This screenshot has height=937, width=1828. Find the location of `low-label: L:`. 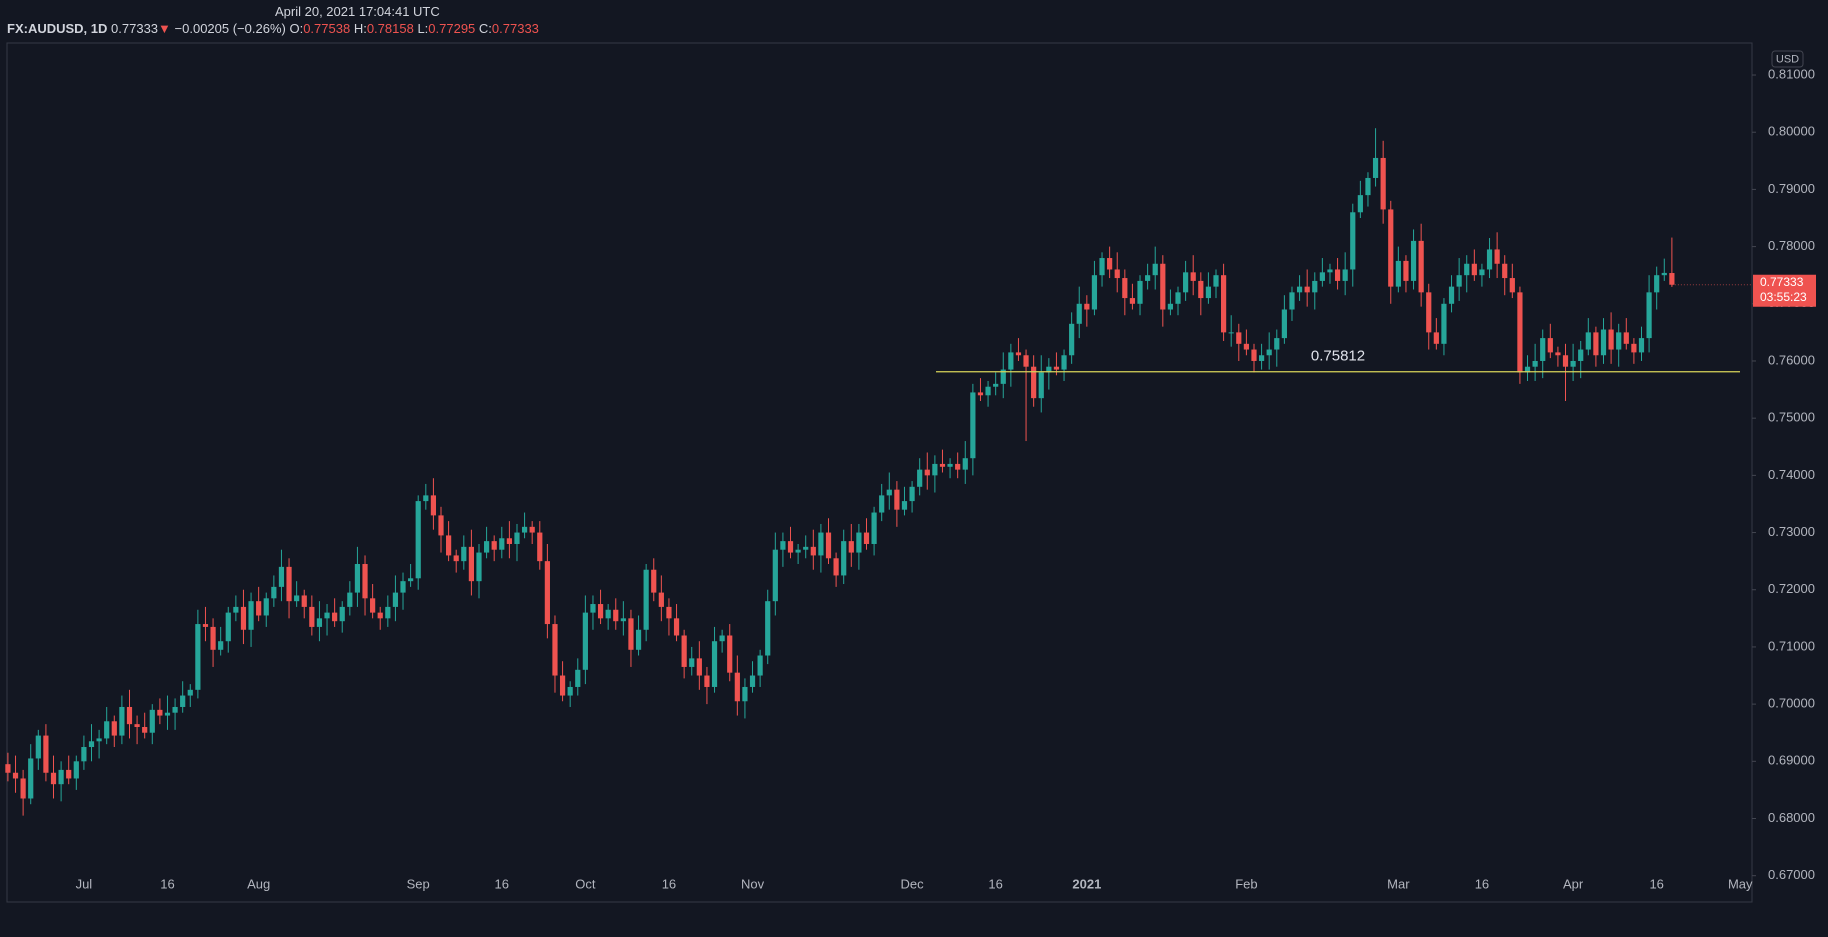

low-label: L: is located at coordinates (423, 28).